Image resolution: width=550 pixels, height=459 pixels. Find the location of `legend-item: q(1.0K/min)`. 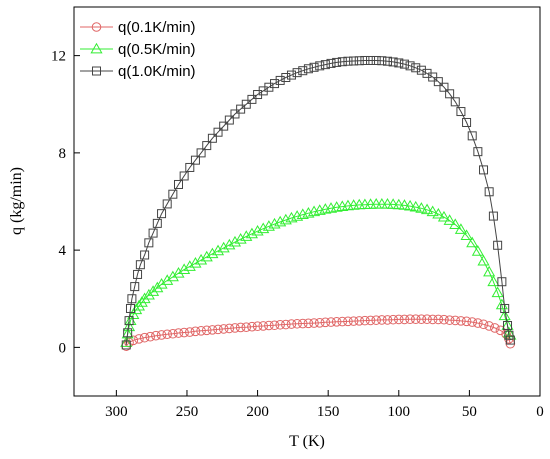

legend-item: q(1.0K/min) is located at coordinates (138, 71).